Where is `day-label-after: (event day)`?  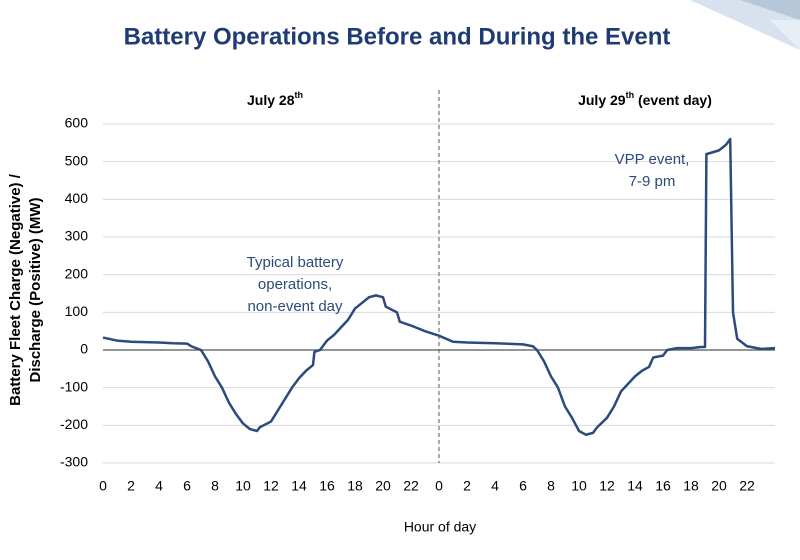
day-label-after: (event day) is located at coordinates (673, 100).